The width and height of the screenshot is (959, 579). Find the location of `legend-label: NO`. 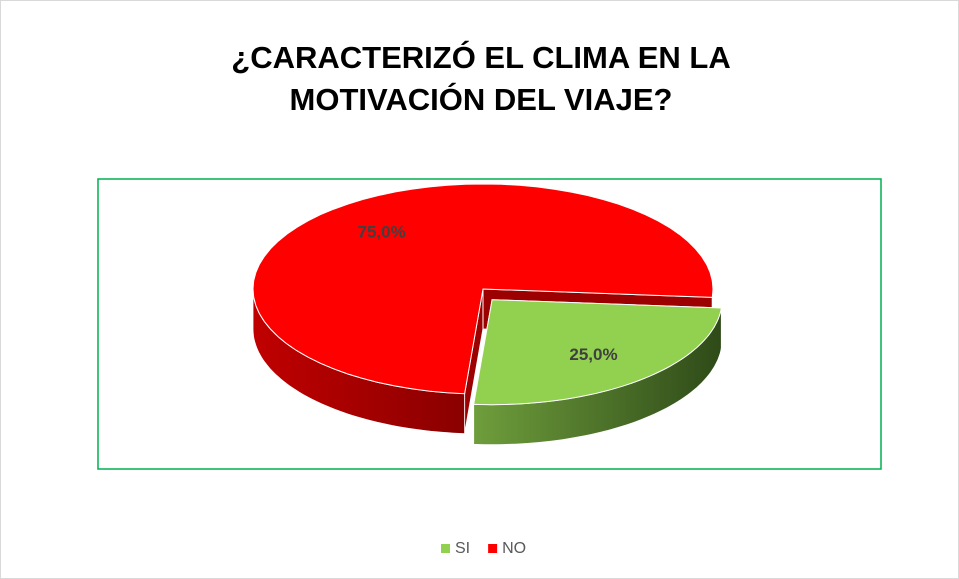

legend-label: NO is located at coordinates (514, 548).